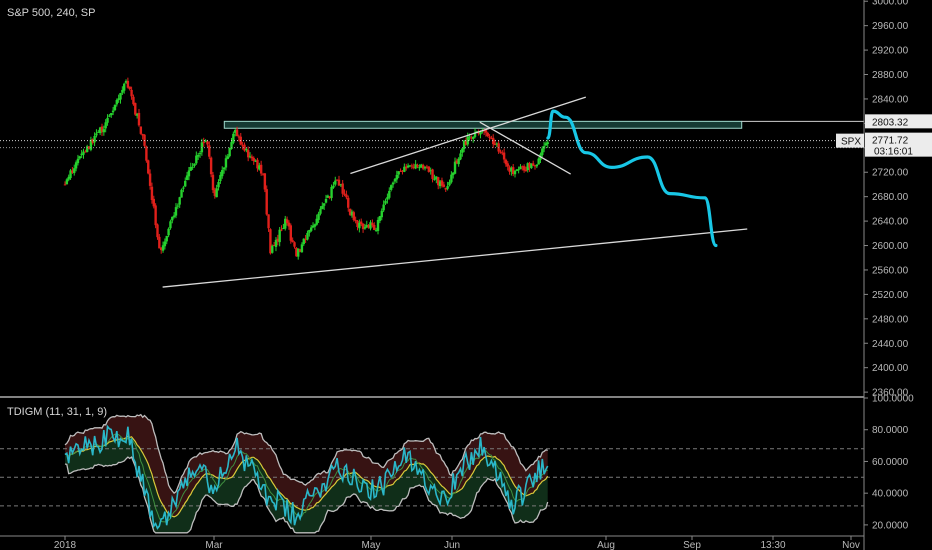 The width and height of the screenshot is (932, 550). I want to click on rsi-line, so click(306, 477).